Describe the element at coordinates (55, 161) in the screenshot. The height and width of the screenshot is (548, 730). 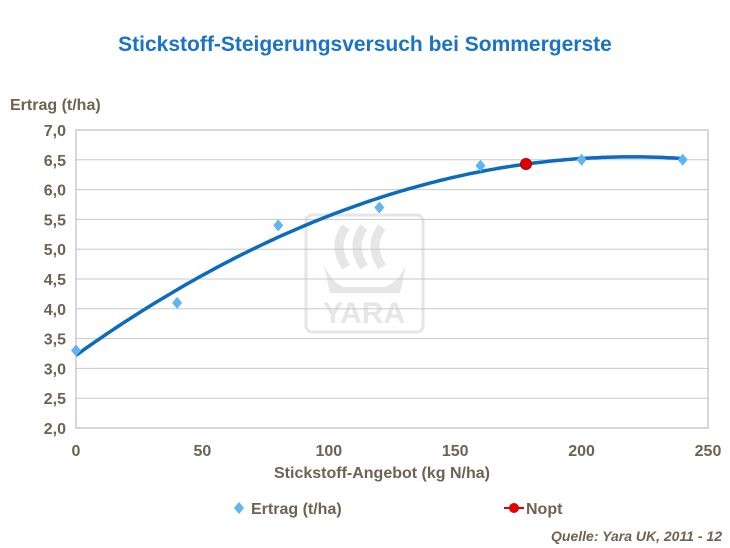
I see `y-tick-label: 6,5` at that location.